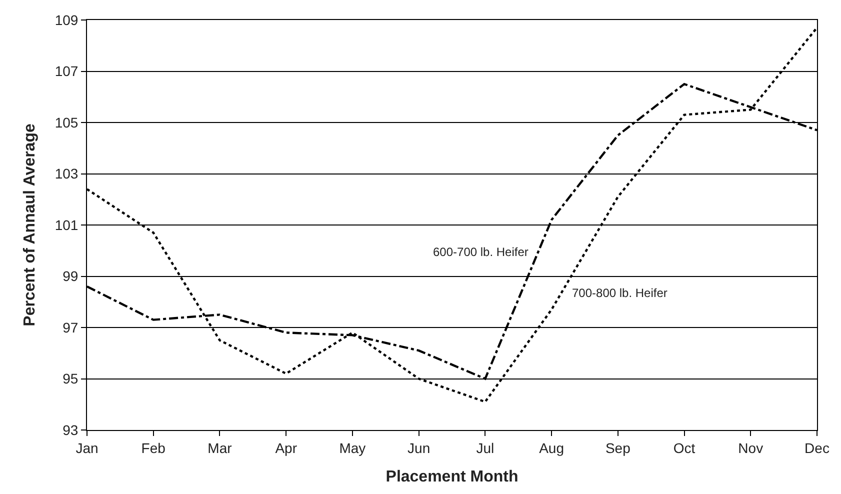 The height and width of the screenshot is (494, 841). I want to click on y-tick-label: 103, so click(66, 174).